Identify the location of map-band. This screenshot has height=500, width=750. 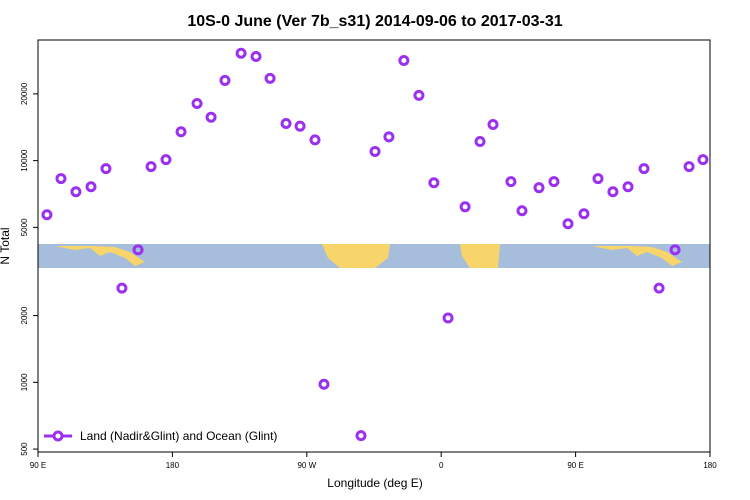
(374, 256).